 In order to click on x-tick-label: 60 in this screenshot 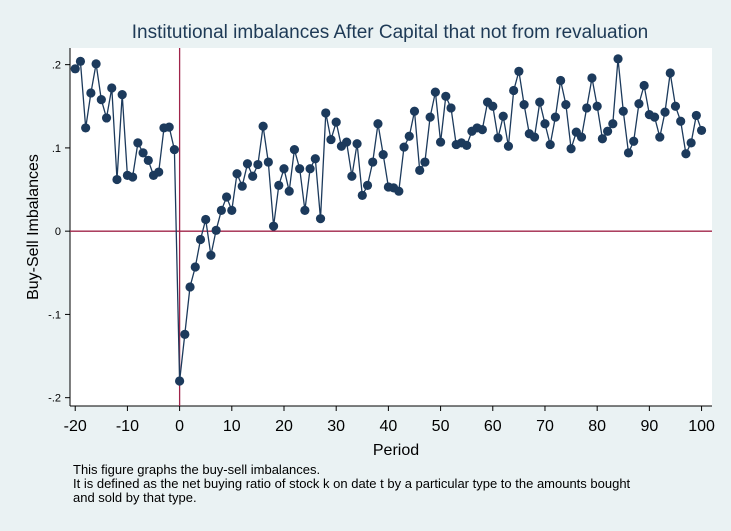, I will do `click(493, 426)`.